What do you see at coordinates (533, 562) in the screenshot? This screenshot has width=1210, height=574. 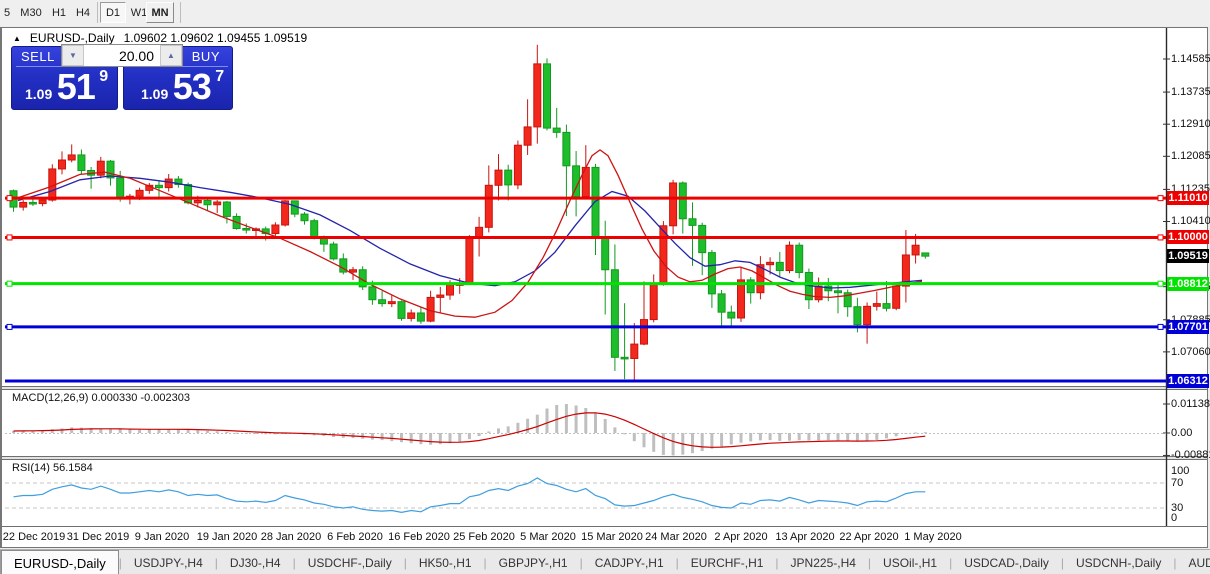 I see `symbol-tab-gbpjpy-h1: GBPJPY-,H1` at bounding box center [533, 562].